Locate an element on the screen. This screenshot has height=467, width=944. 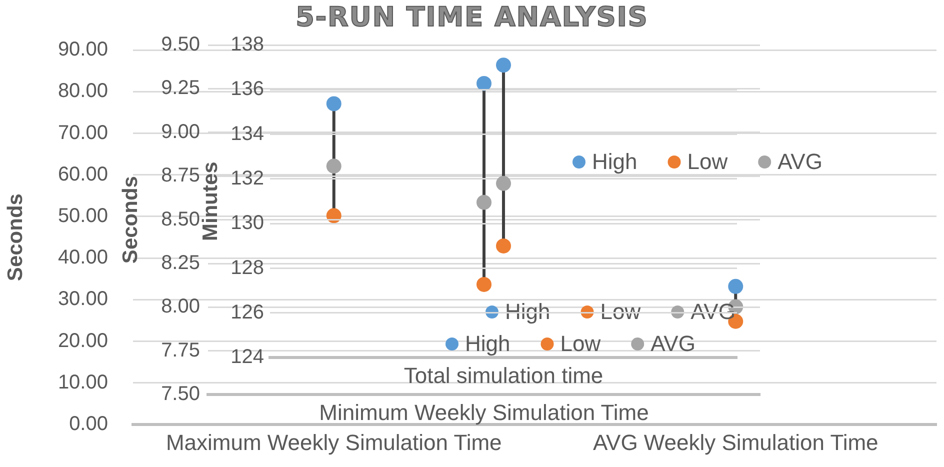
y-tick-label: 7.50 is located at coordinates (180, 394).